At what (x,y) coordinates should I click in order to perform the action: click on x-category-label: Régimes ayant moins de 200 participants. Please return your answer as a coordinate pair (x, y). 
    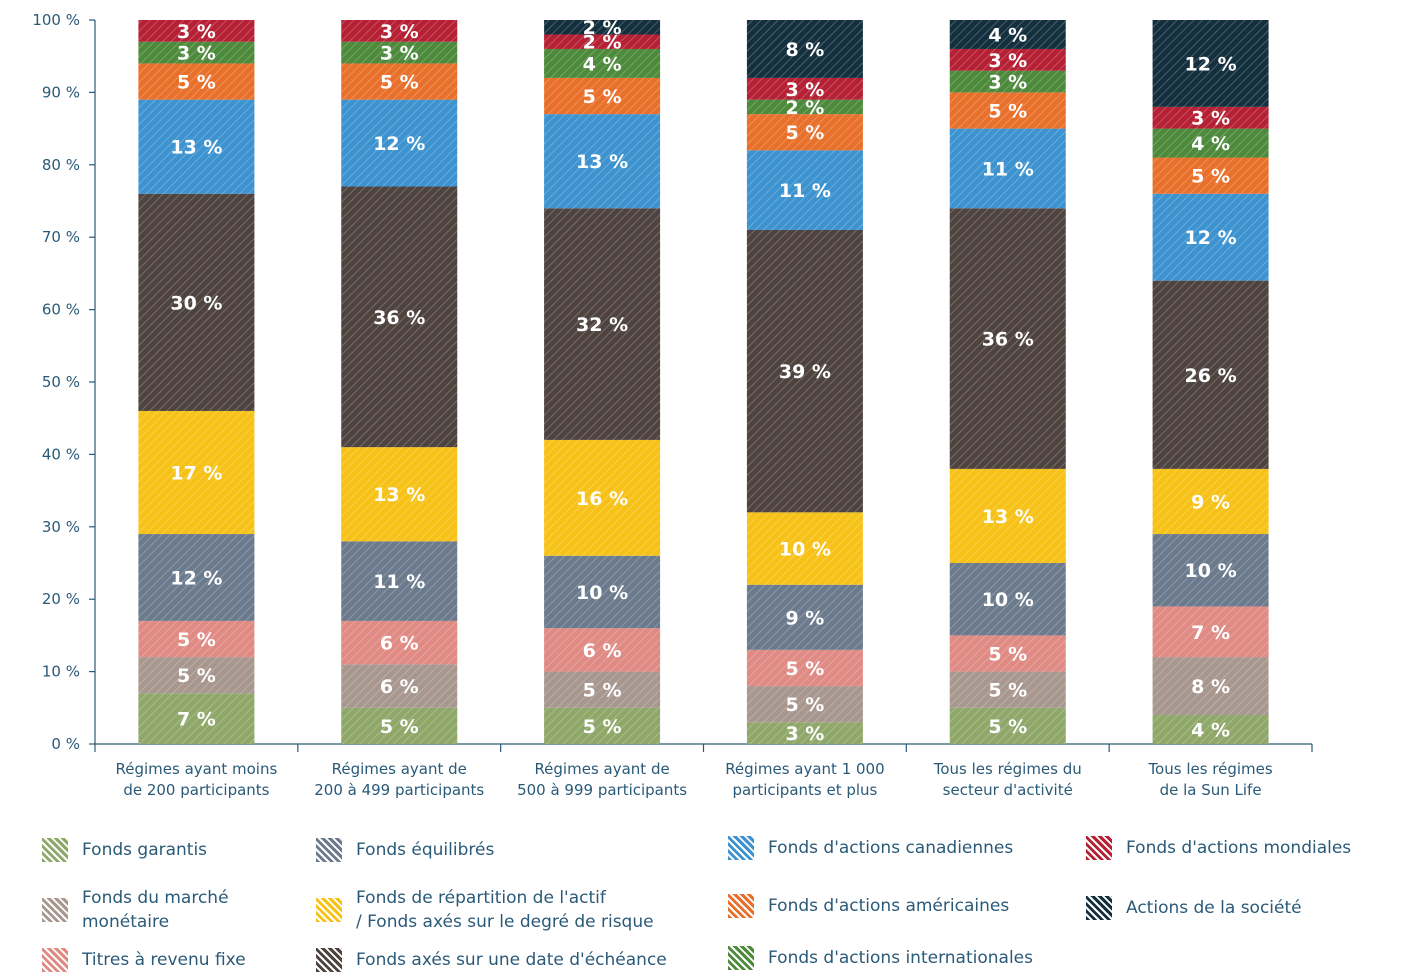
    Looking at the image, I should click on (197, 779).